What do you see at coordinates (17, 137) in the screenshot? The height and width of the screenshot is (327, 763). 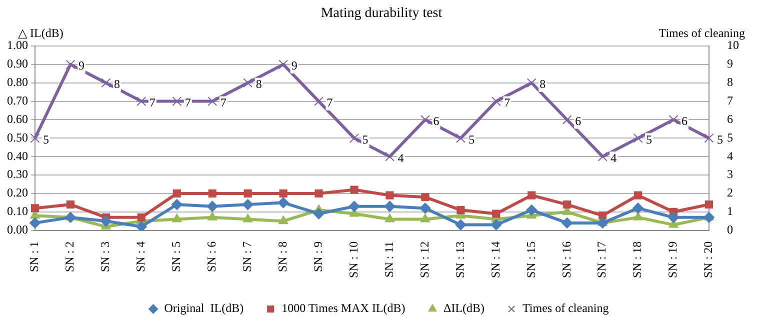 I see `y-tick-label: 0.50` at bounding box center [17, 137].